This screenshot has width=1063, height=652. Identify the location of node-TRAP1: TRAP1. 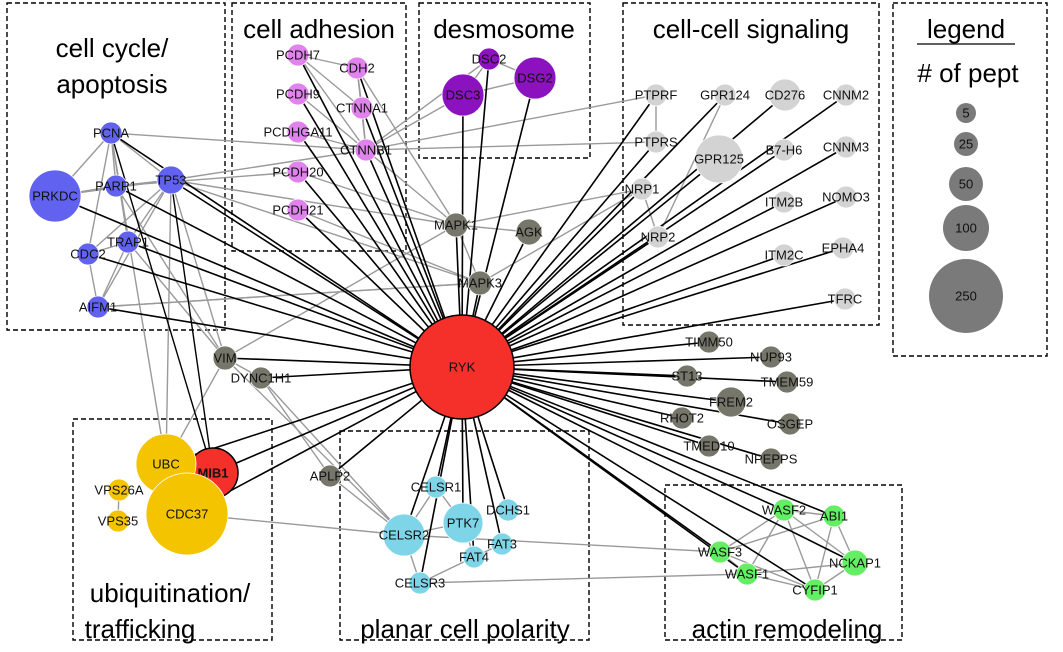
(128, 242).